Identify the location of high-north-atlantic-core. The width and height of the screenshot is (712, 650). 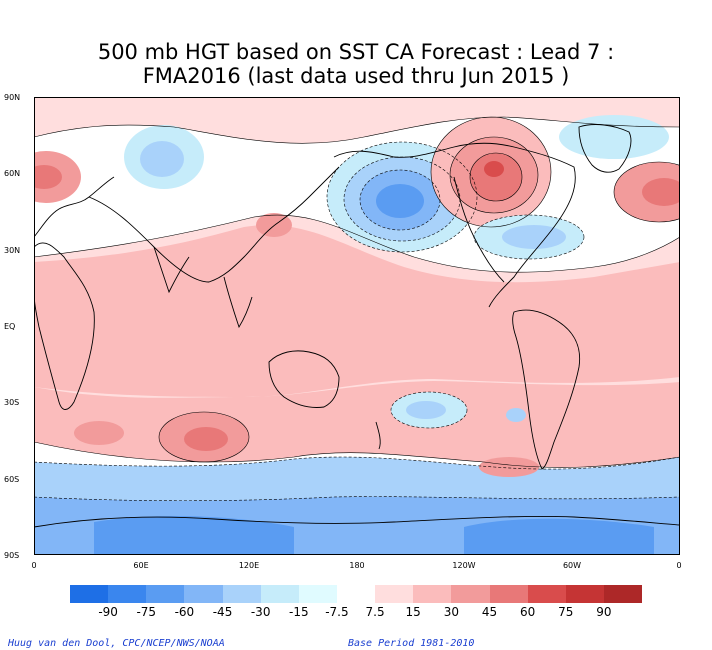
(661, 192).